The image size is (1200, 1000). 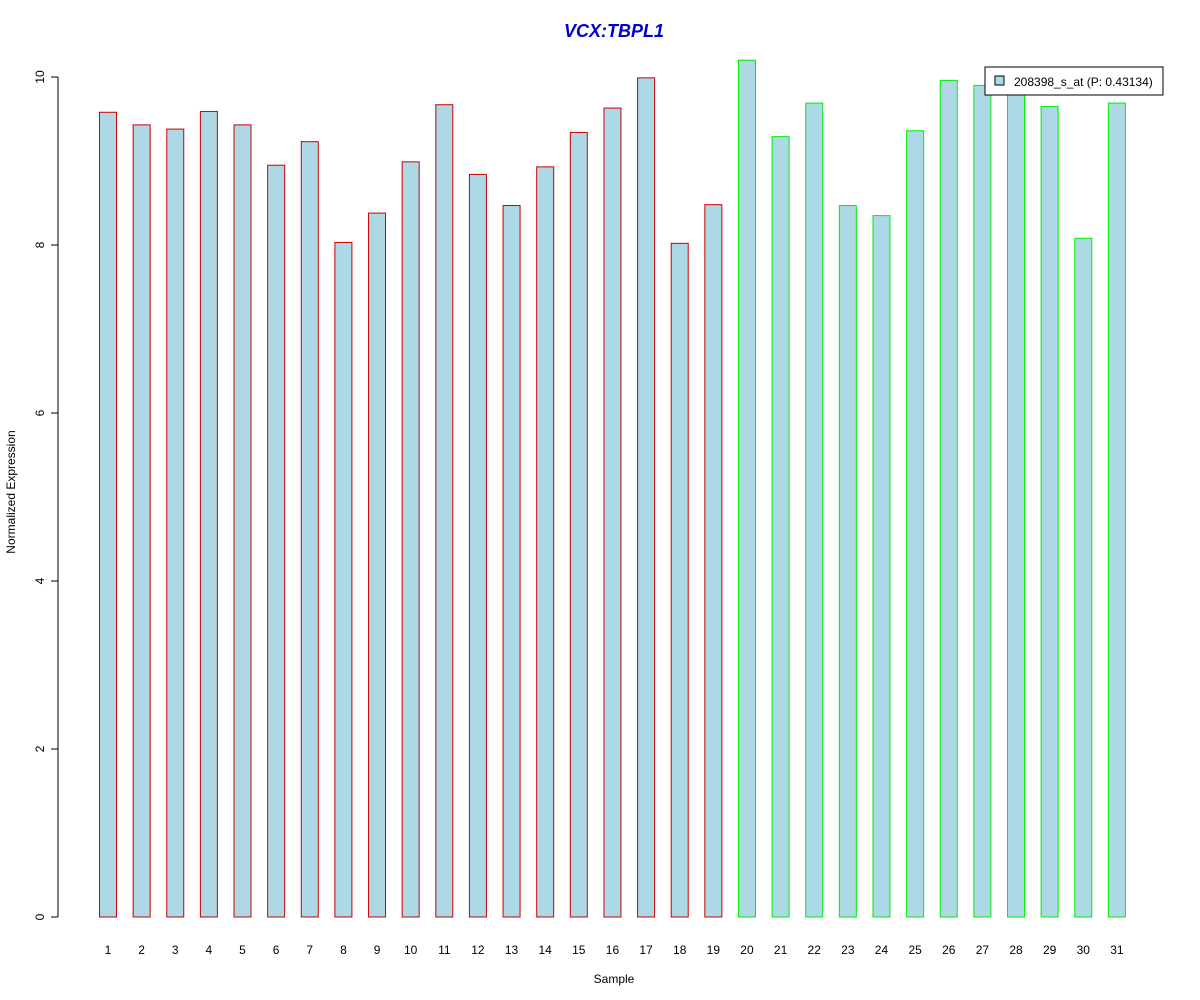 What do you see at coordinates (40, 916) in the screenshot?
I see `y-tick-label: 0` at bounding box center [40, 916].